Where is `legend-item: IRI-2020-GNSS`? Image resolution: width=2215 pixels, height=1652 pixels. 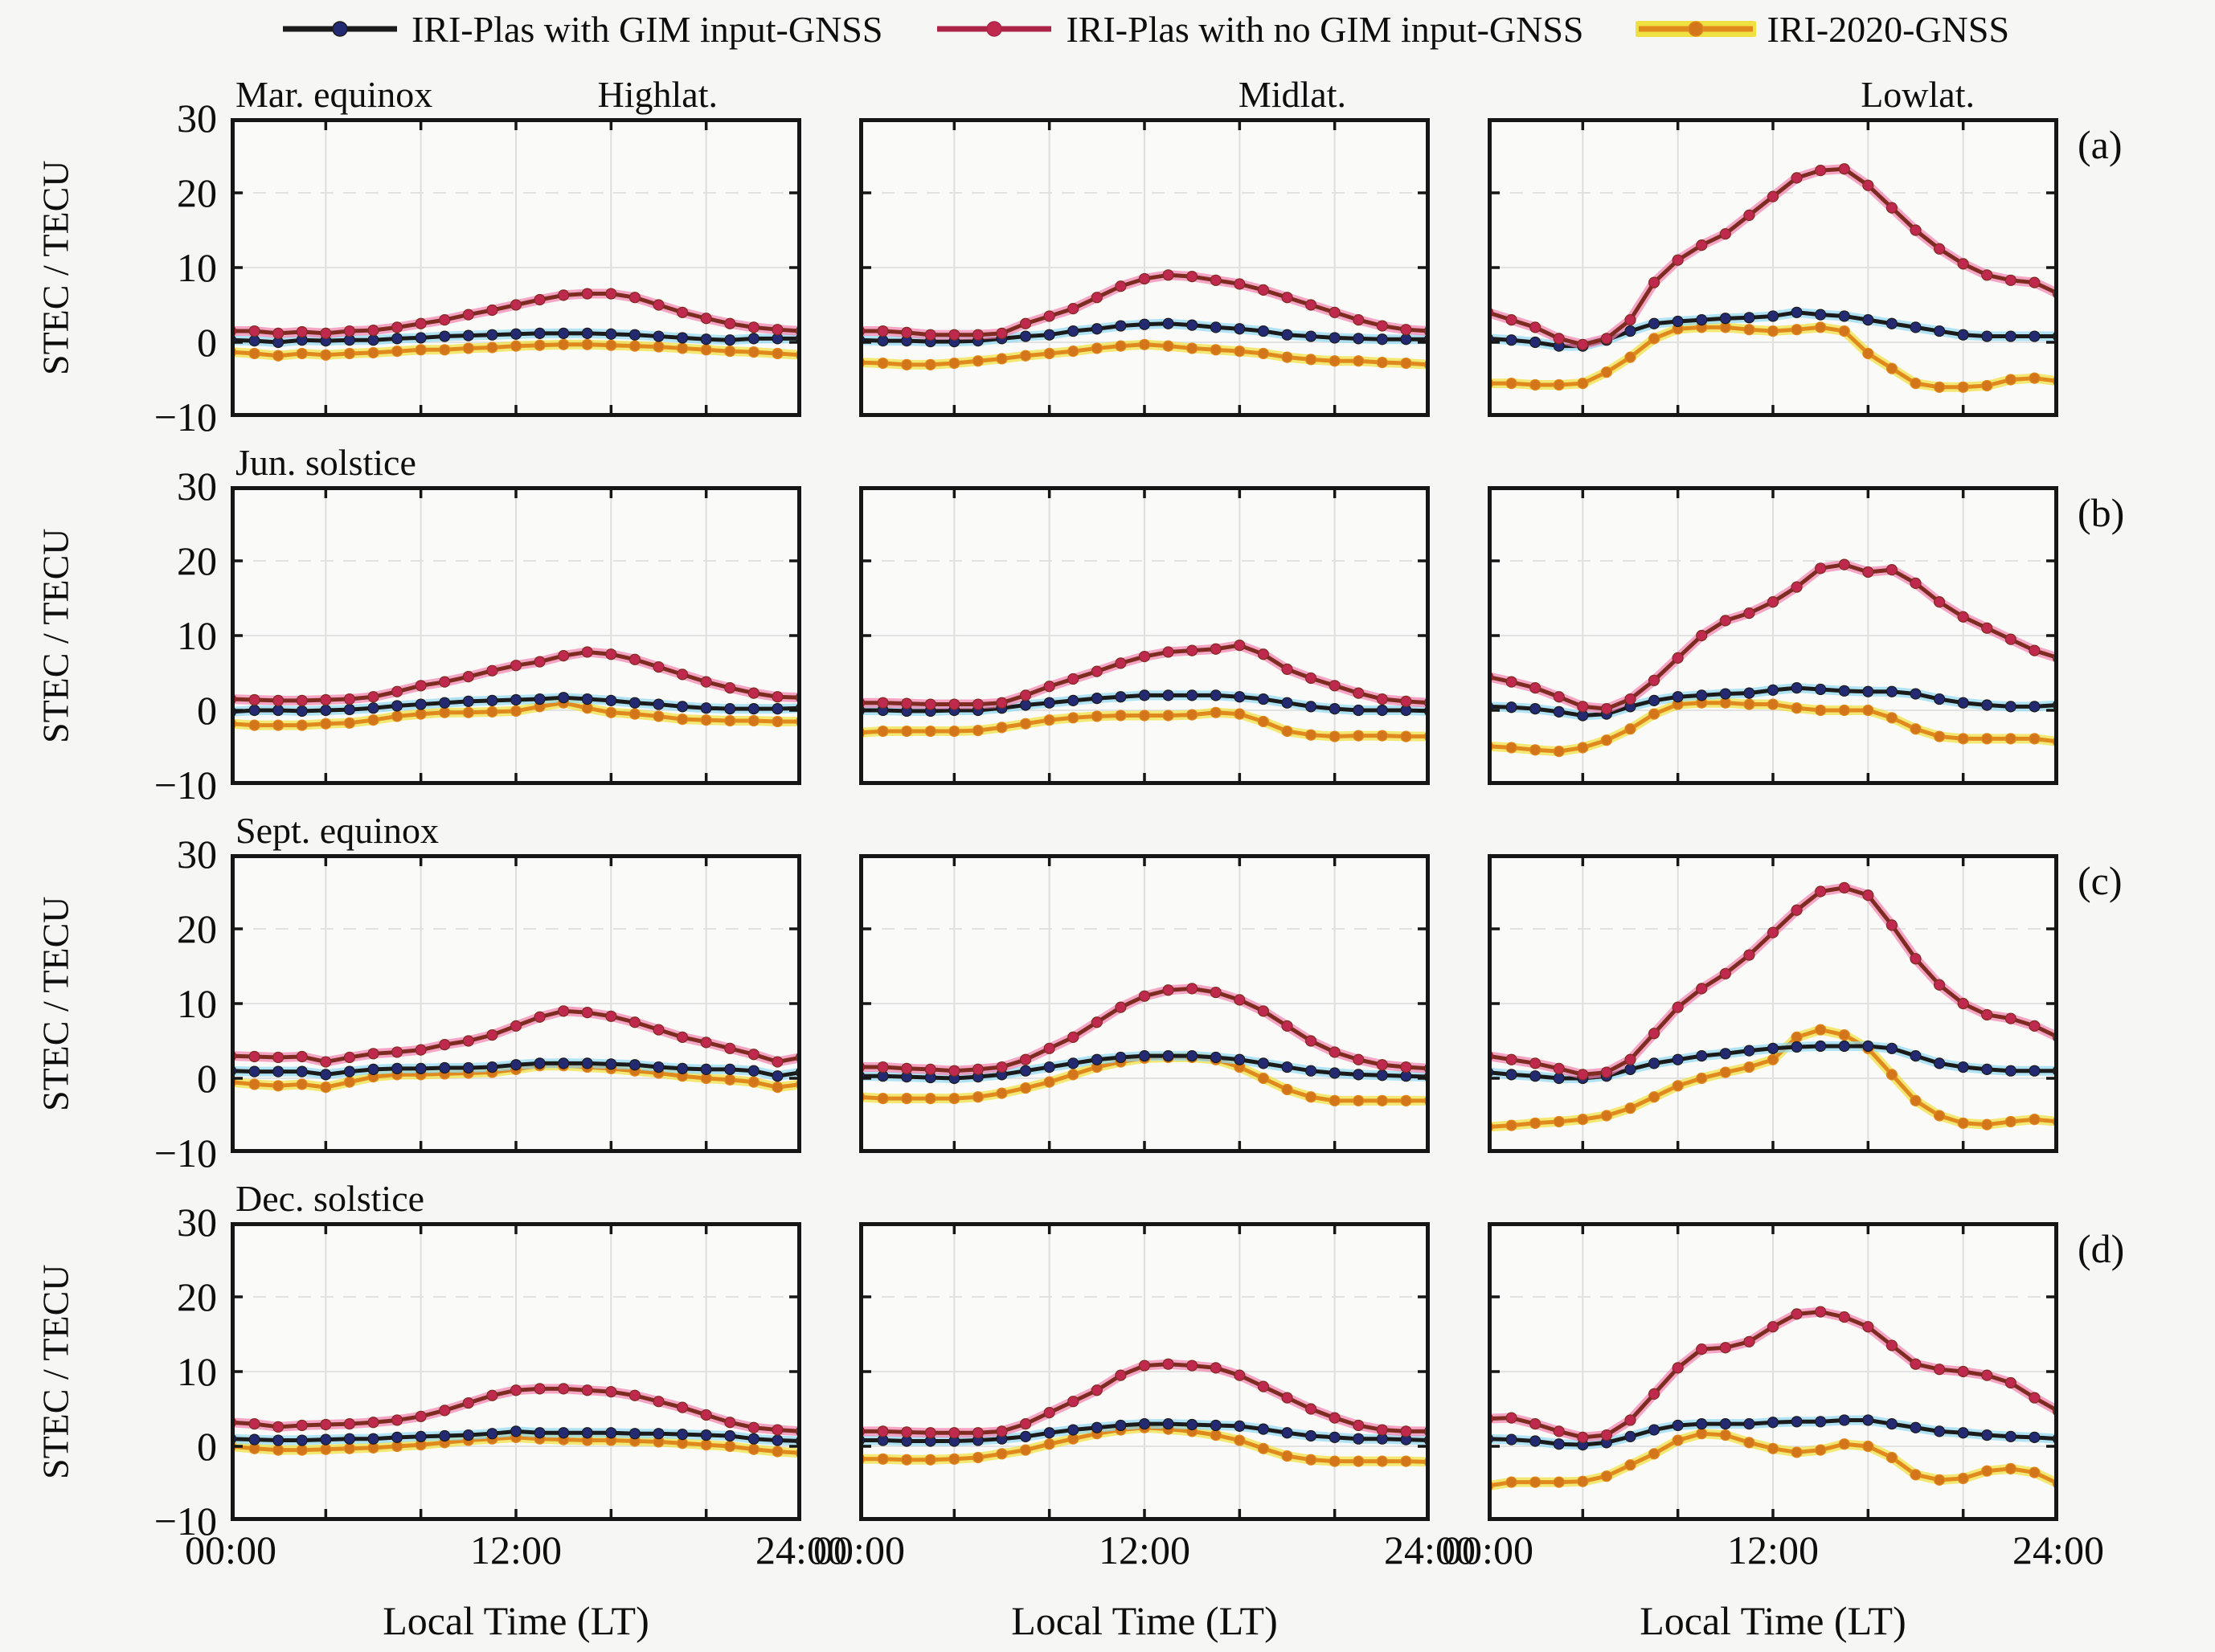
legend-item: IRI-2020-GNSS is located at coordinates (1822, 30).